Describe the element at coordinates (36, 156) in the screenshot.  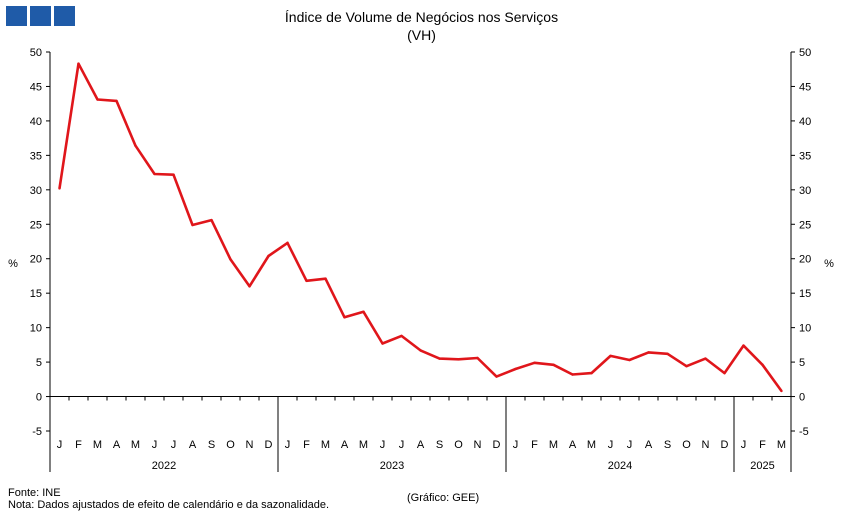
I see `y-tick-label-left: 35` at that location.